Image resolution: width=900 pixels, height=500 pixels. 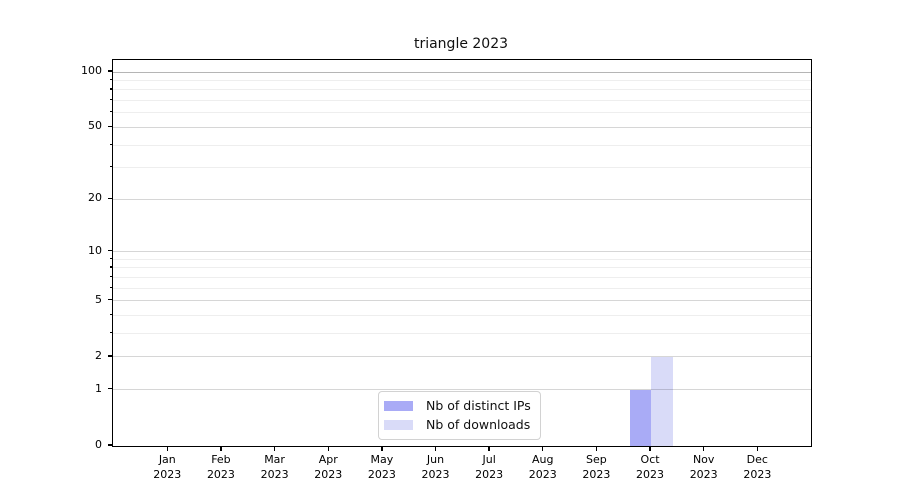 I want to click on x-tick-label-mar: Mar 2023, so click(x=275, y=467).